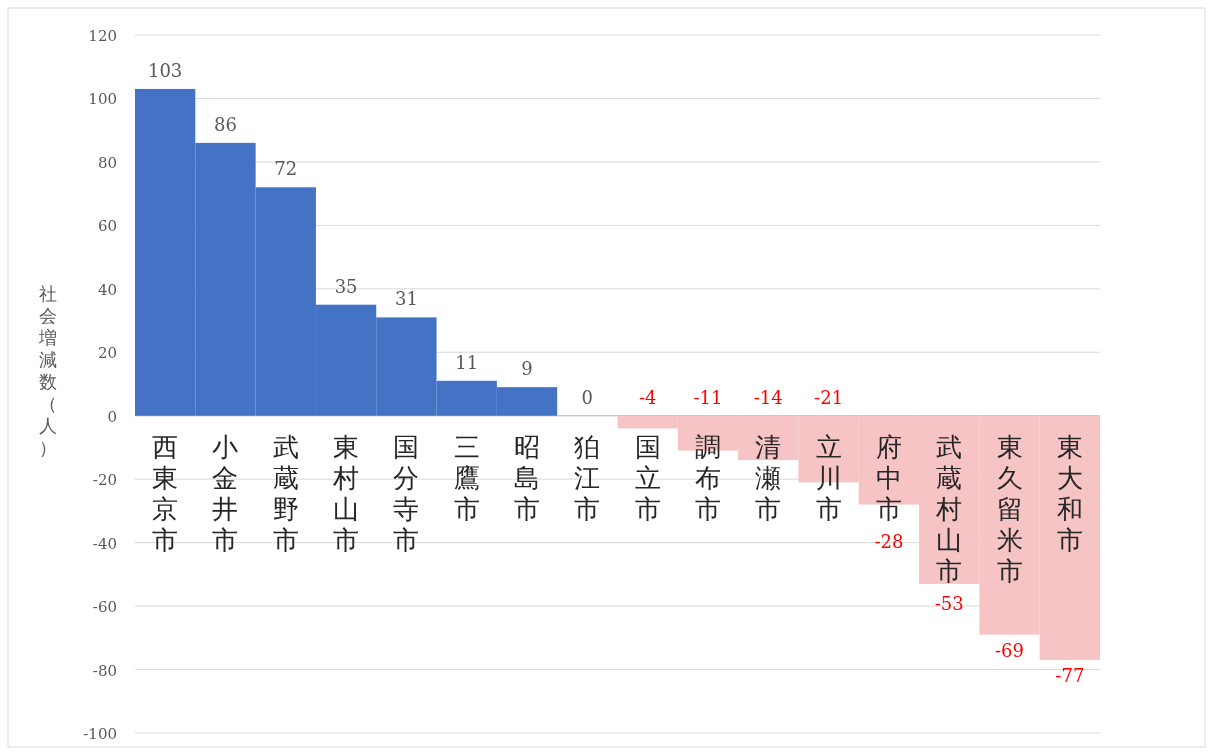 Image resolution: width=1213 pixels, height=753 pixels. I want to click on x-tick-label: 清瀬市, so click(768, 477).